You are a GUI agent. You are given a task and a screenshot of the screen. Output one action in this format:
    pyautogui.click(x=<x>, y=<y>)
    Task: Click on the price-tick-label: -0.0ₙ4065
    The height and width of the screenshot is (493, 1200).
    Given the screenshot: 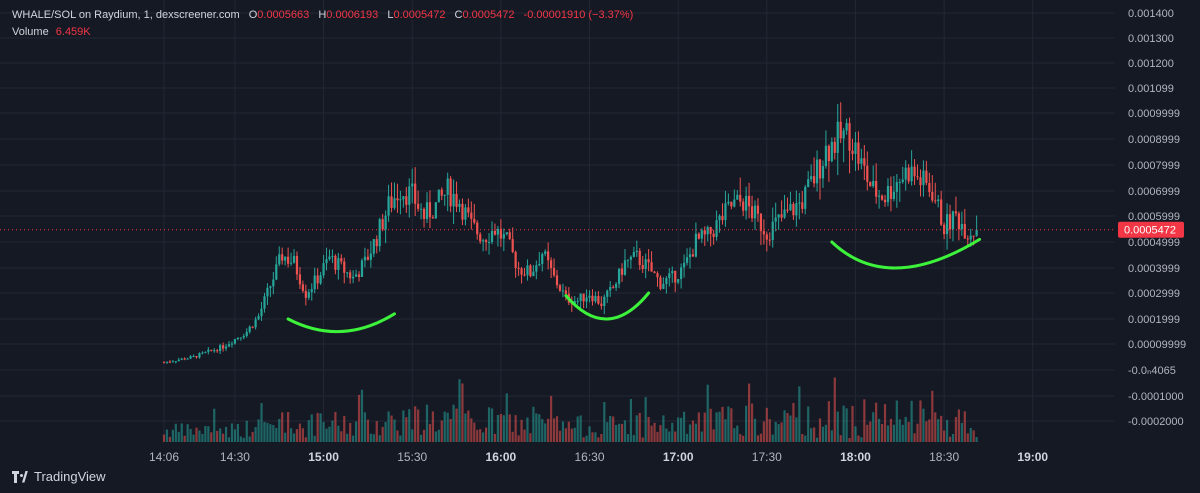 What is the action you would take?
    pyautogui.click(x=1152, y=371)
    